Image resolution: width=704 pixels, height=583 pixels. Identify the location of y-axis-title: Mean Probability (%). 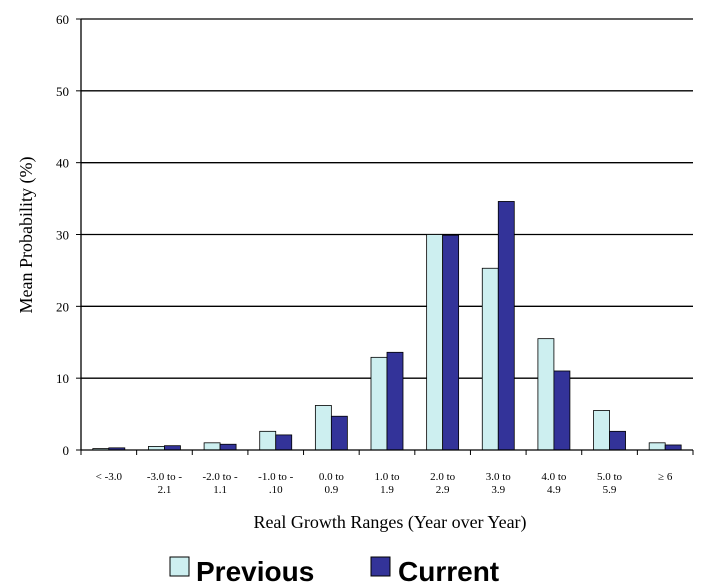
(26, 235).